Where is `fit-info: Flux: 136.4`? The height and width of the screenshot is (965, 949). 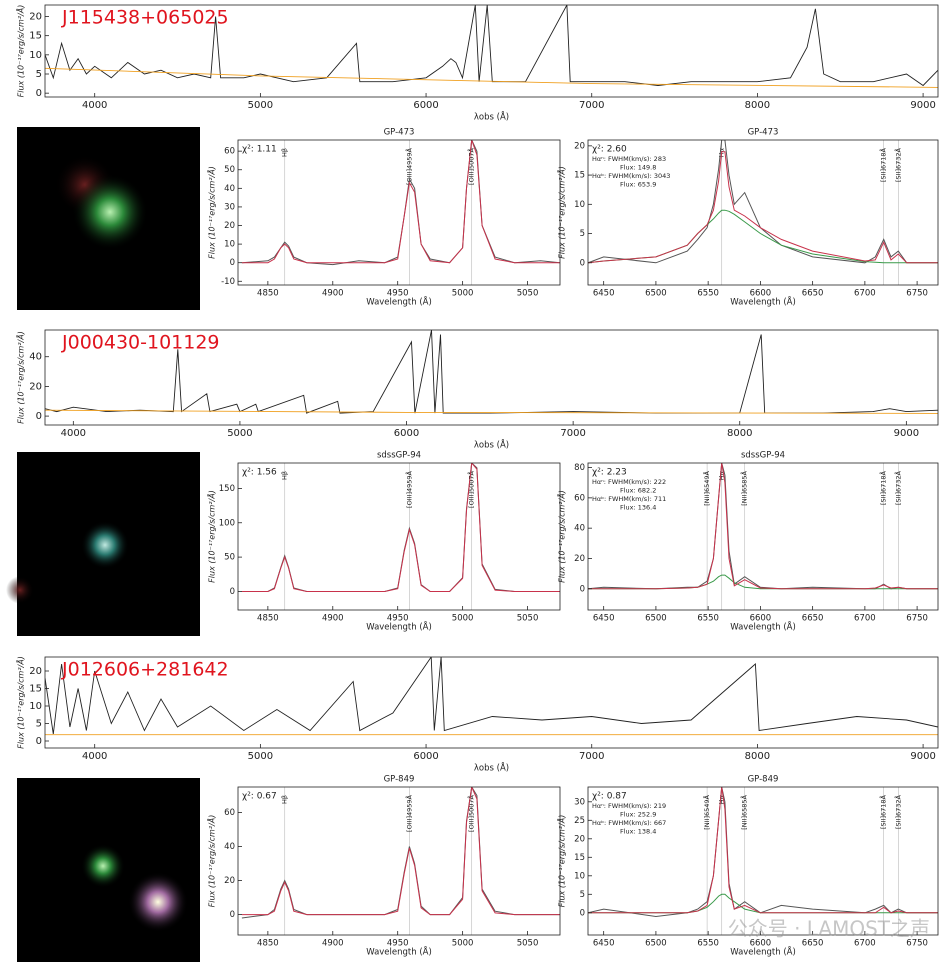 fit-info: Flux: 136.4 is located at coordinates (638, 508).